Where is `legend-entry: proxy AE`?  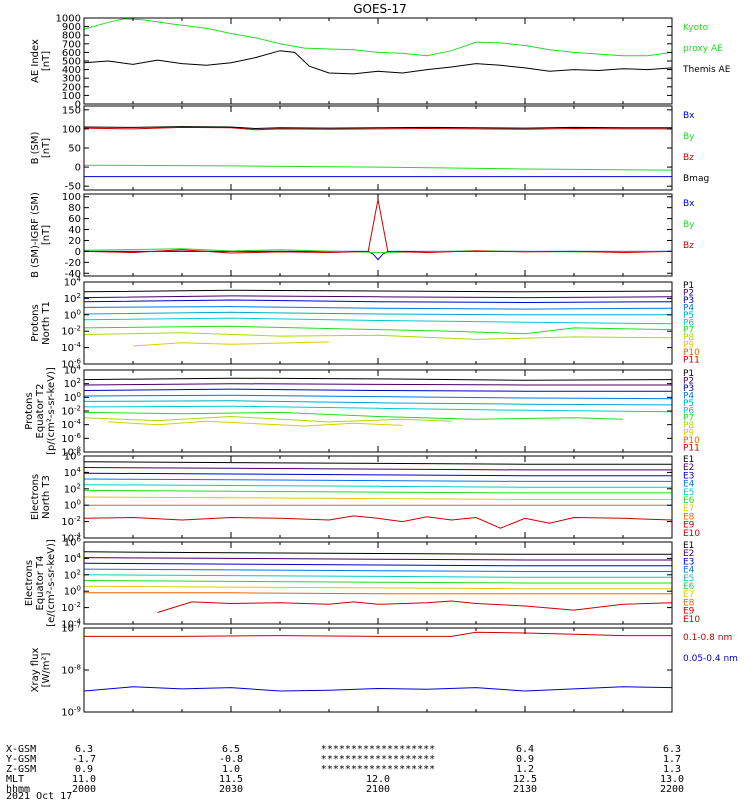
legend-entry: proxy AE is located at coordinates (703, 49).